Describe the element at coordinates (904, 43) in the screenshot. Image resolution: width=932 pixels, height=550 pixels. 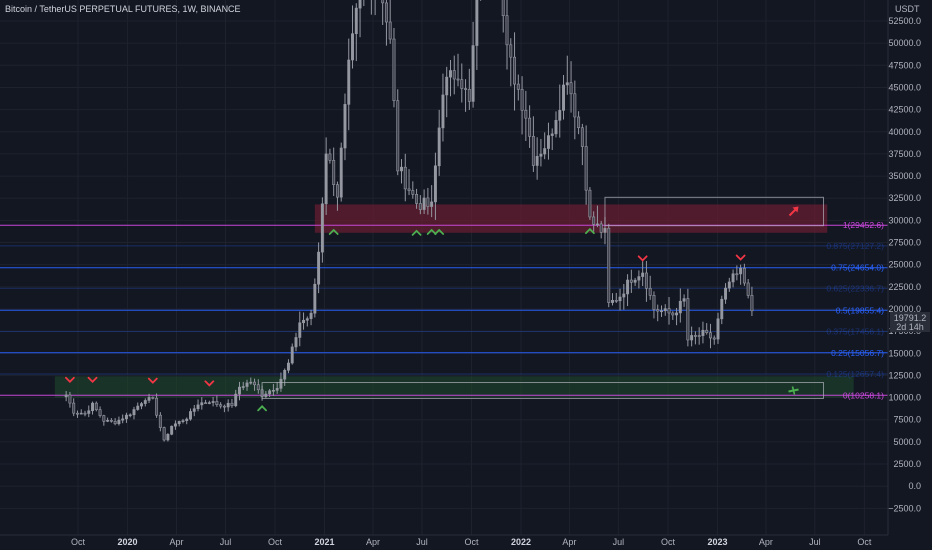
I see `y-tick-label: 50000.0` at that location.